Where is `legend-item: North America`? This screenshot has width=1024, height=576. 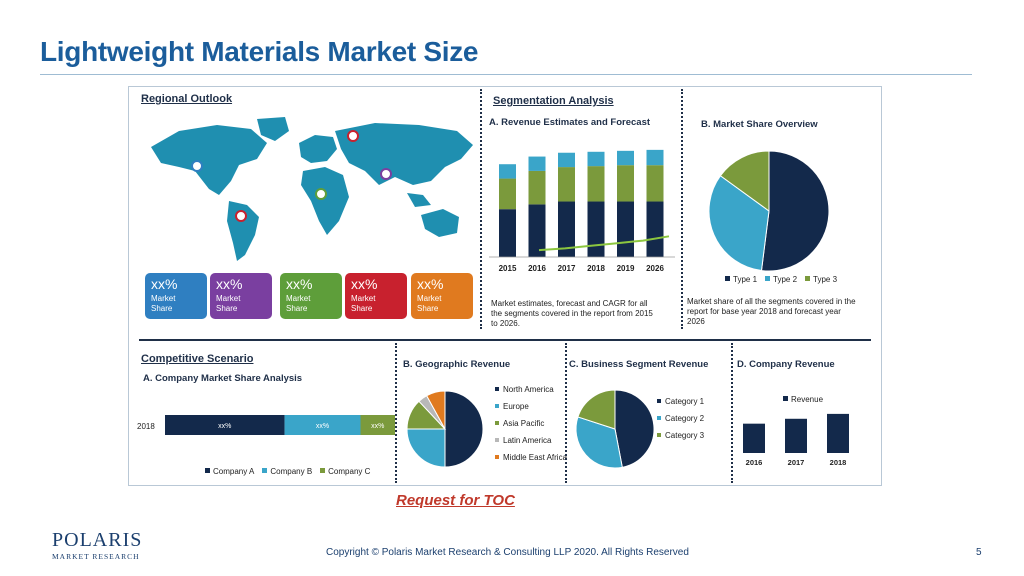 legend-item: North America is located at coordinates (531, 390).